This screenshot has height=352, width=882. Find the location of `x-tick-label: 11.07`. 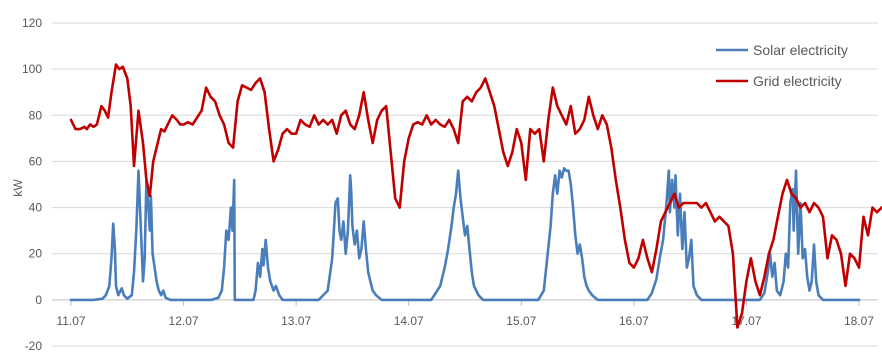

x-tick-label: 11.07 is located at coordinates (70, 321).